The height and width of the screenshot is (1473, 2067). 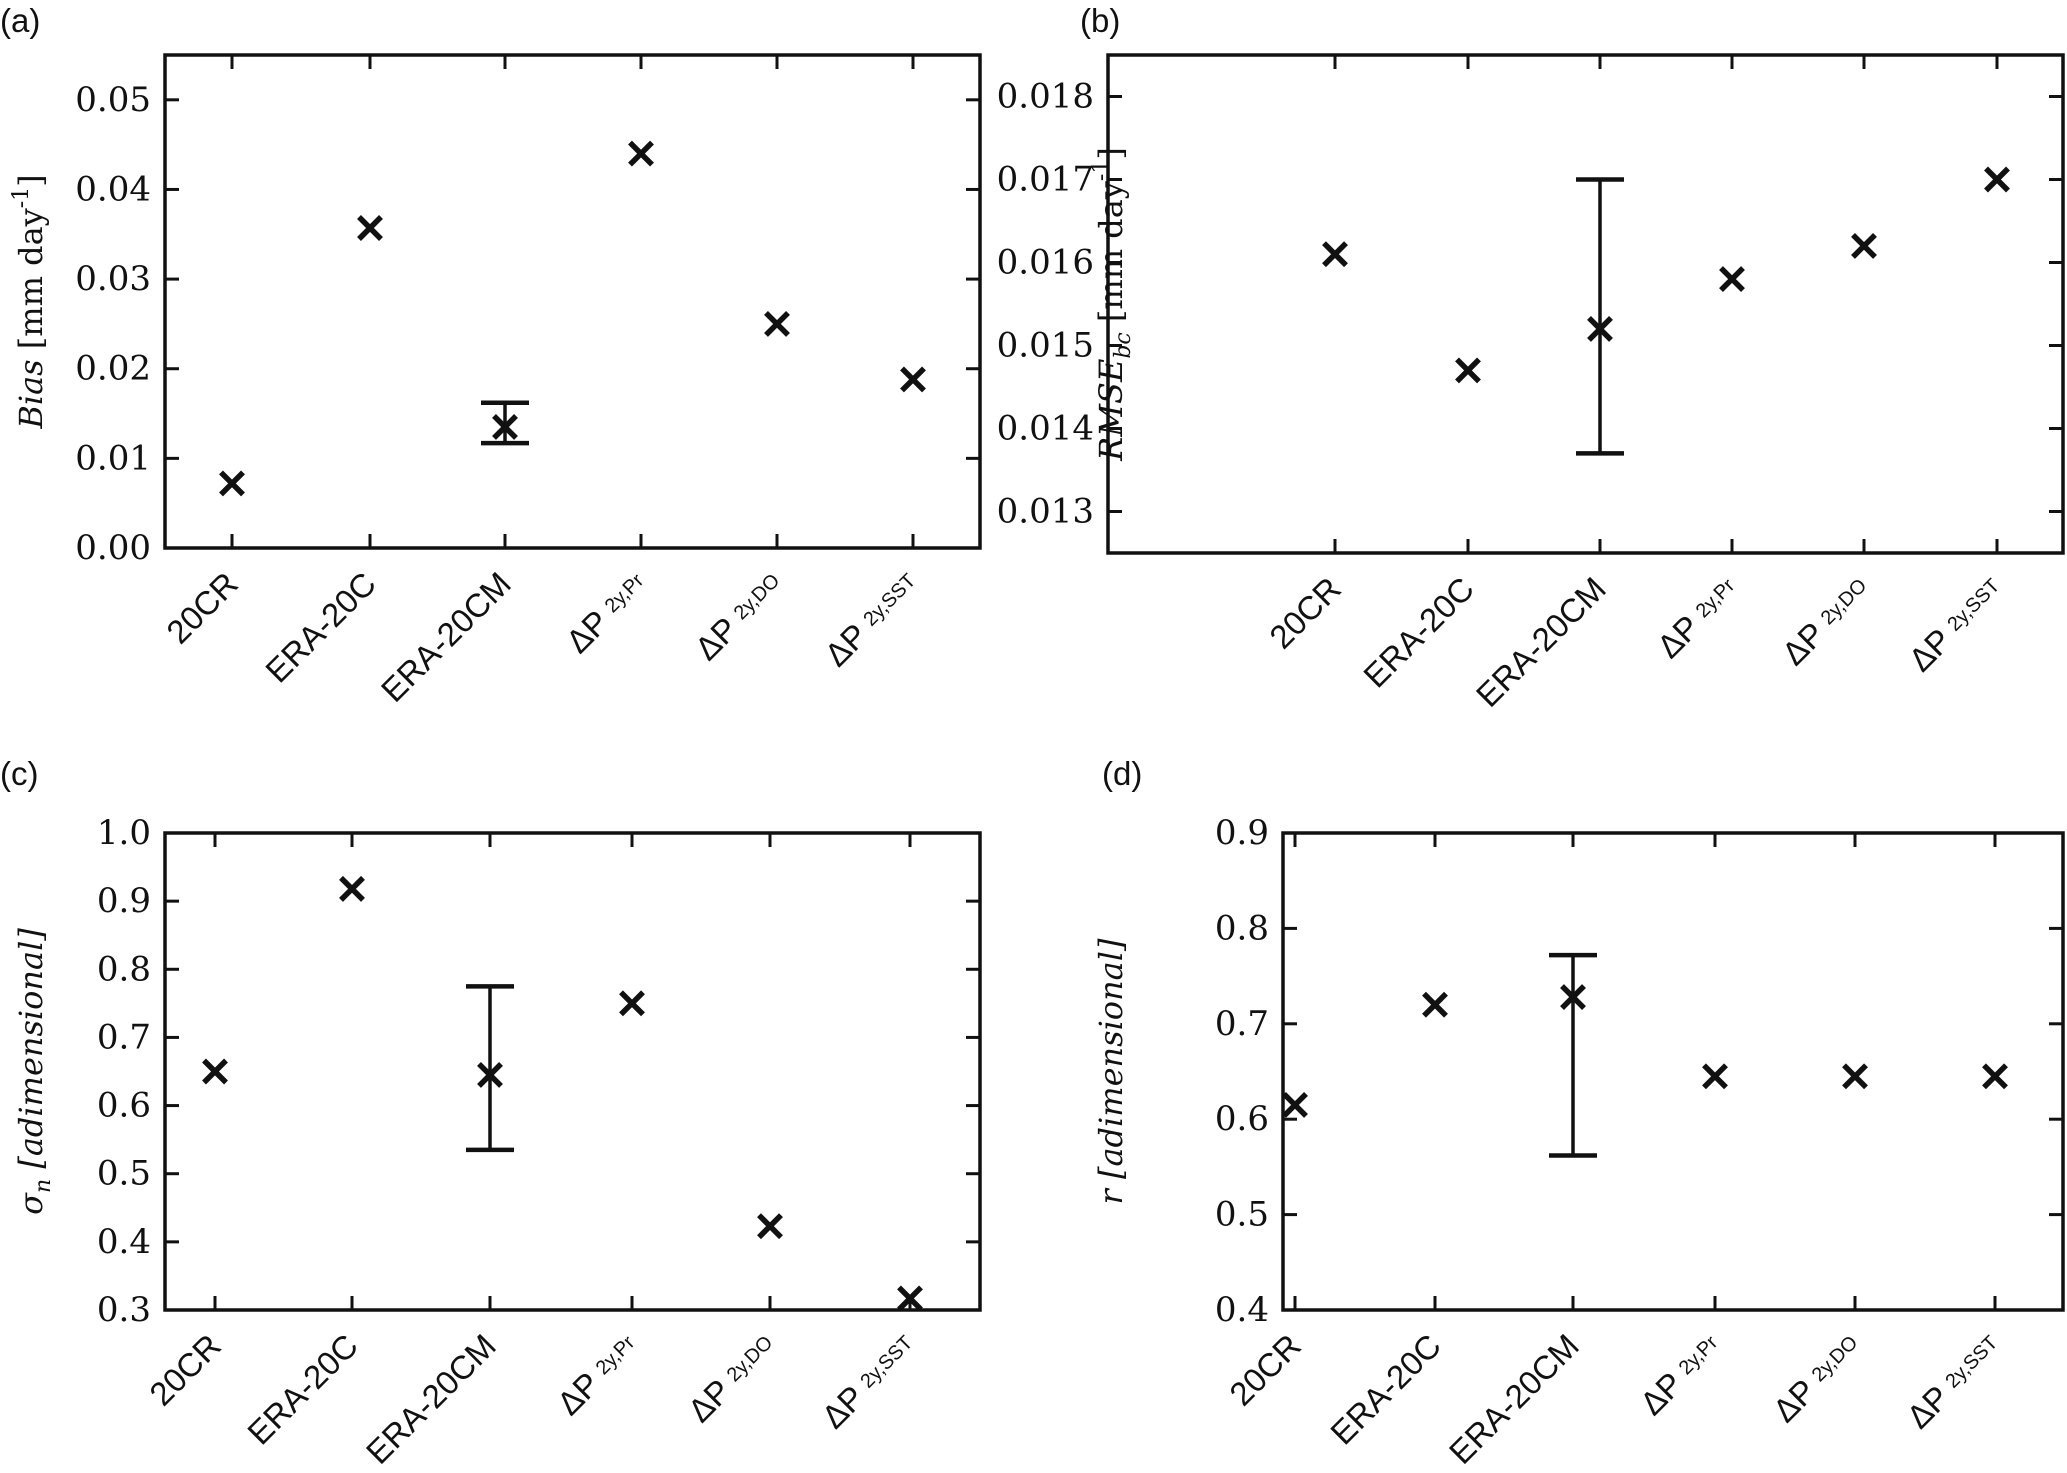 What do you see at coordinates (1045, 512) in the screenshot?
I see `y-tick-label: 0.013` at bounding box center [1045, 512].